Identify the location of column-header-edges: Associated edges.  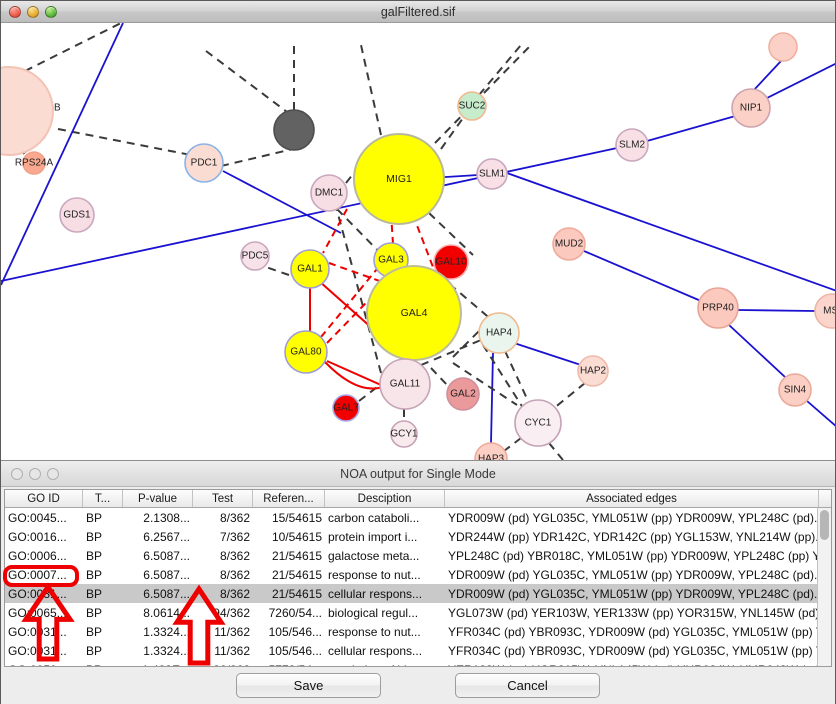
(632, 498).